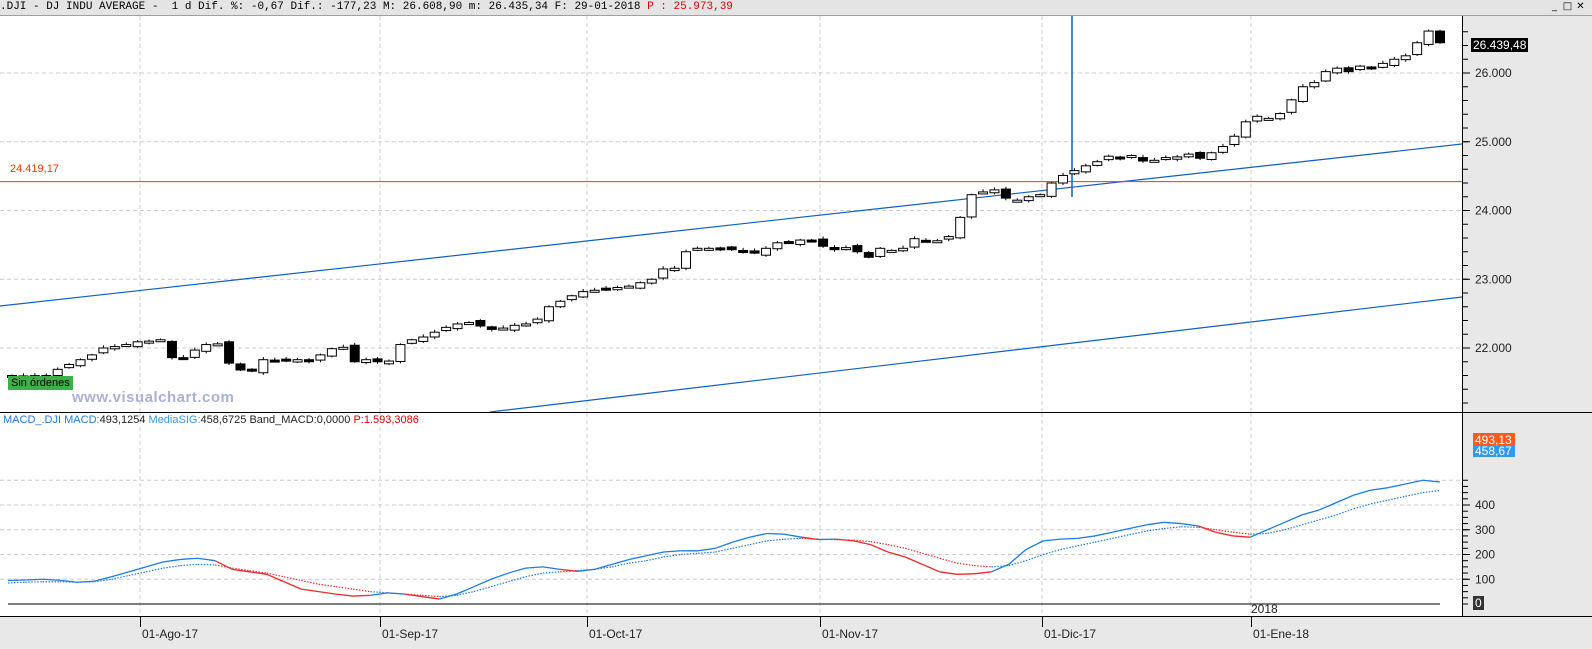  What do you see at coordinates (1493, 73) in the screenshot?
I see `svg-text: 26.000` at bounding box center [1493, 73].